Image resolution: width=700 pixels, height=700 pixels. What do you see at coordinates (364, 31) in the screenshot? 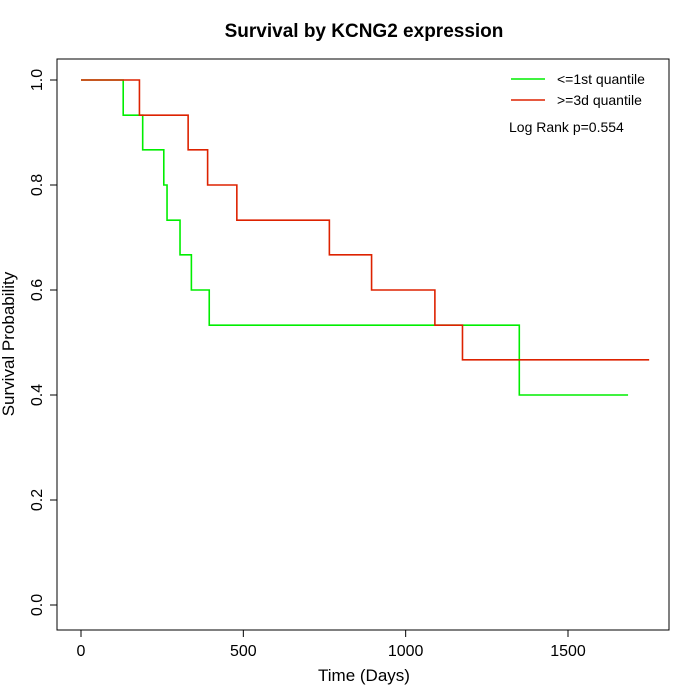
I see `chart-title: Survival by KCNG2 expression` at bounding box center [364, 31].